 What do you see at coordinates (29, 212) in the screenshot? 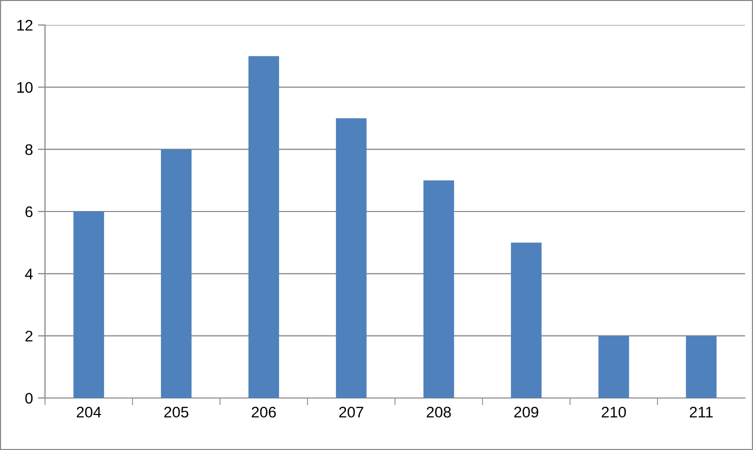
I see `y-tick-label: 6` at bounding box center [29, 212].